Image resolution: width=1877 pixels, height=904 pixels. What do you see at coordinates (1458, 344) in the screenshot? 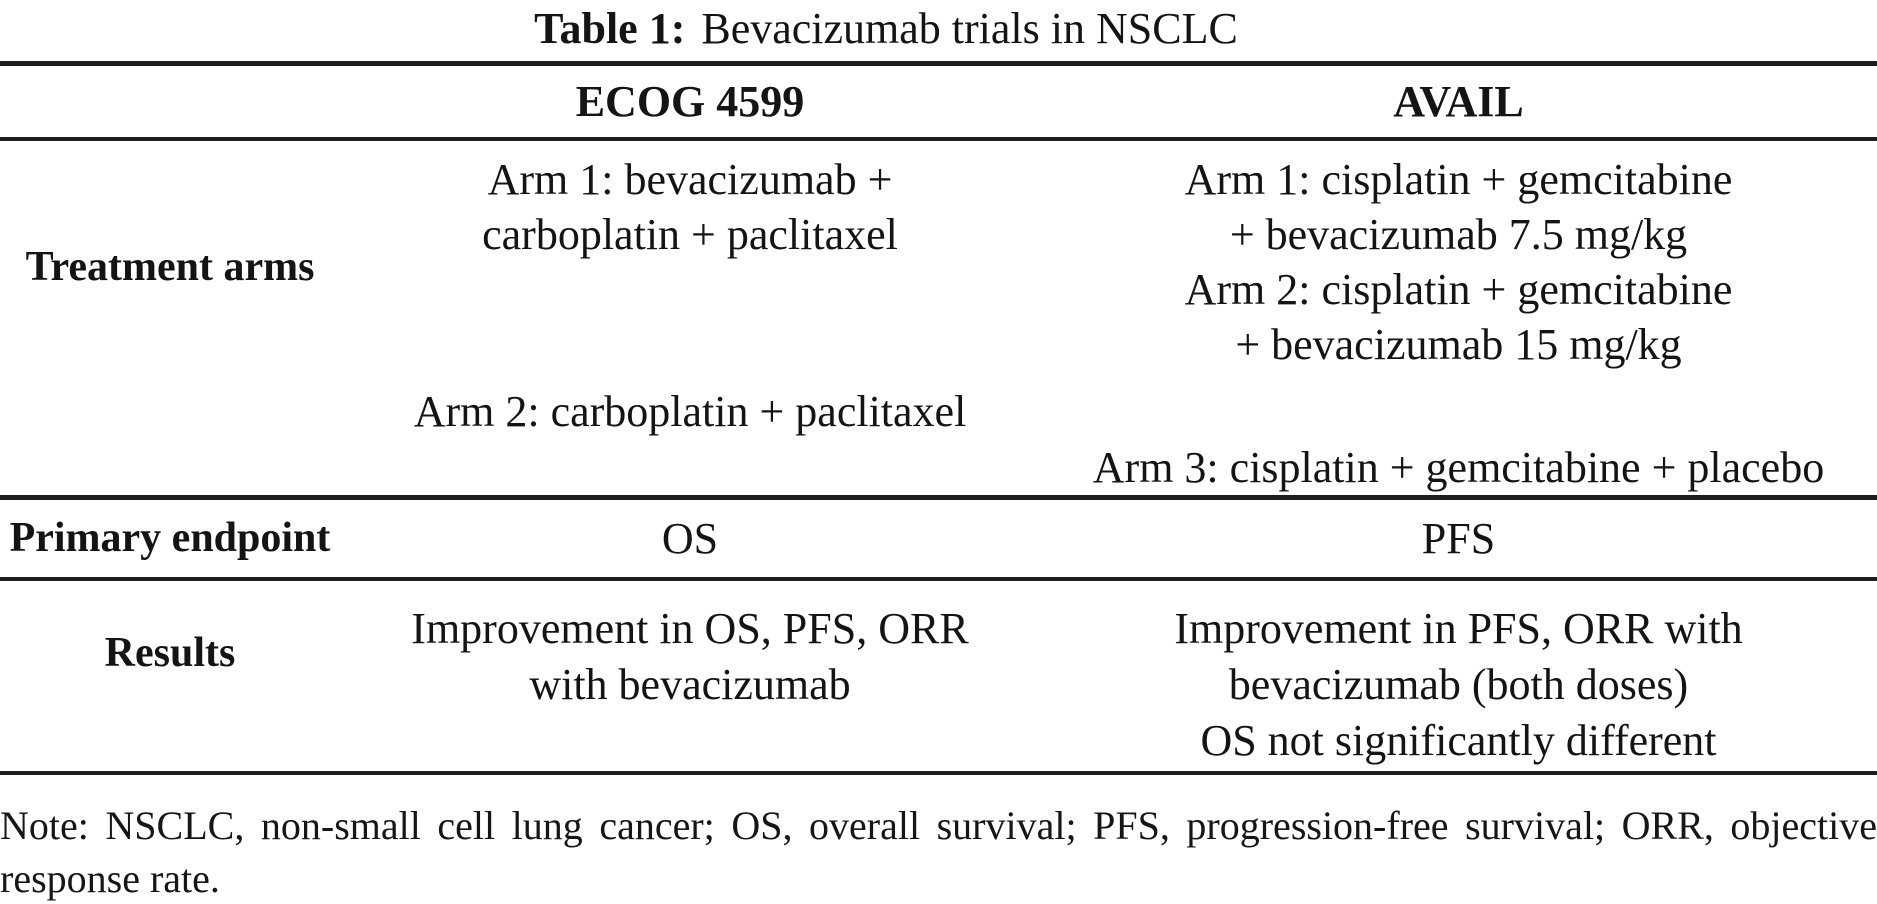
I see `table-cell-line: + bevacizumab 15 mg/kg` at bounding box center [1458, 344].